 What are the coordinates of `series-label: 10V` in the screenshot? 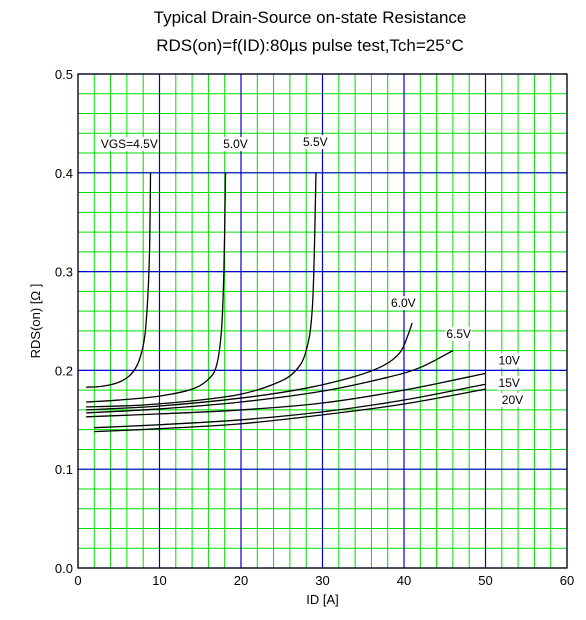 It's located at (509, 360).